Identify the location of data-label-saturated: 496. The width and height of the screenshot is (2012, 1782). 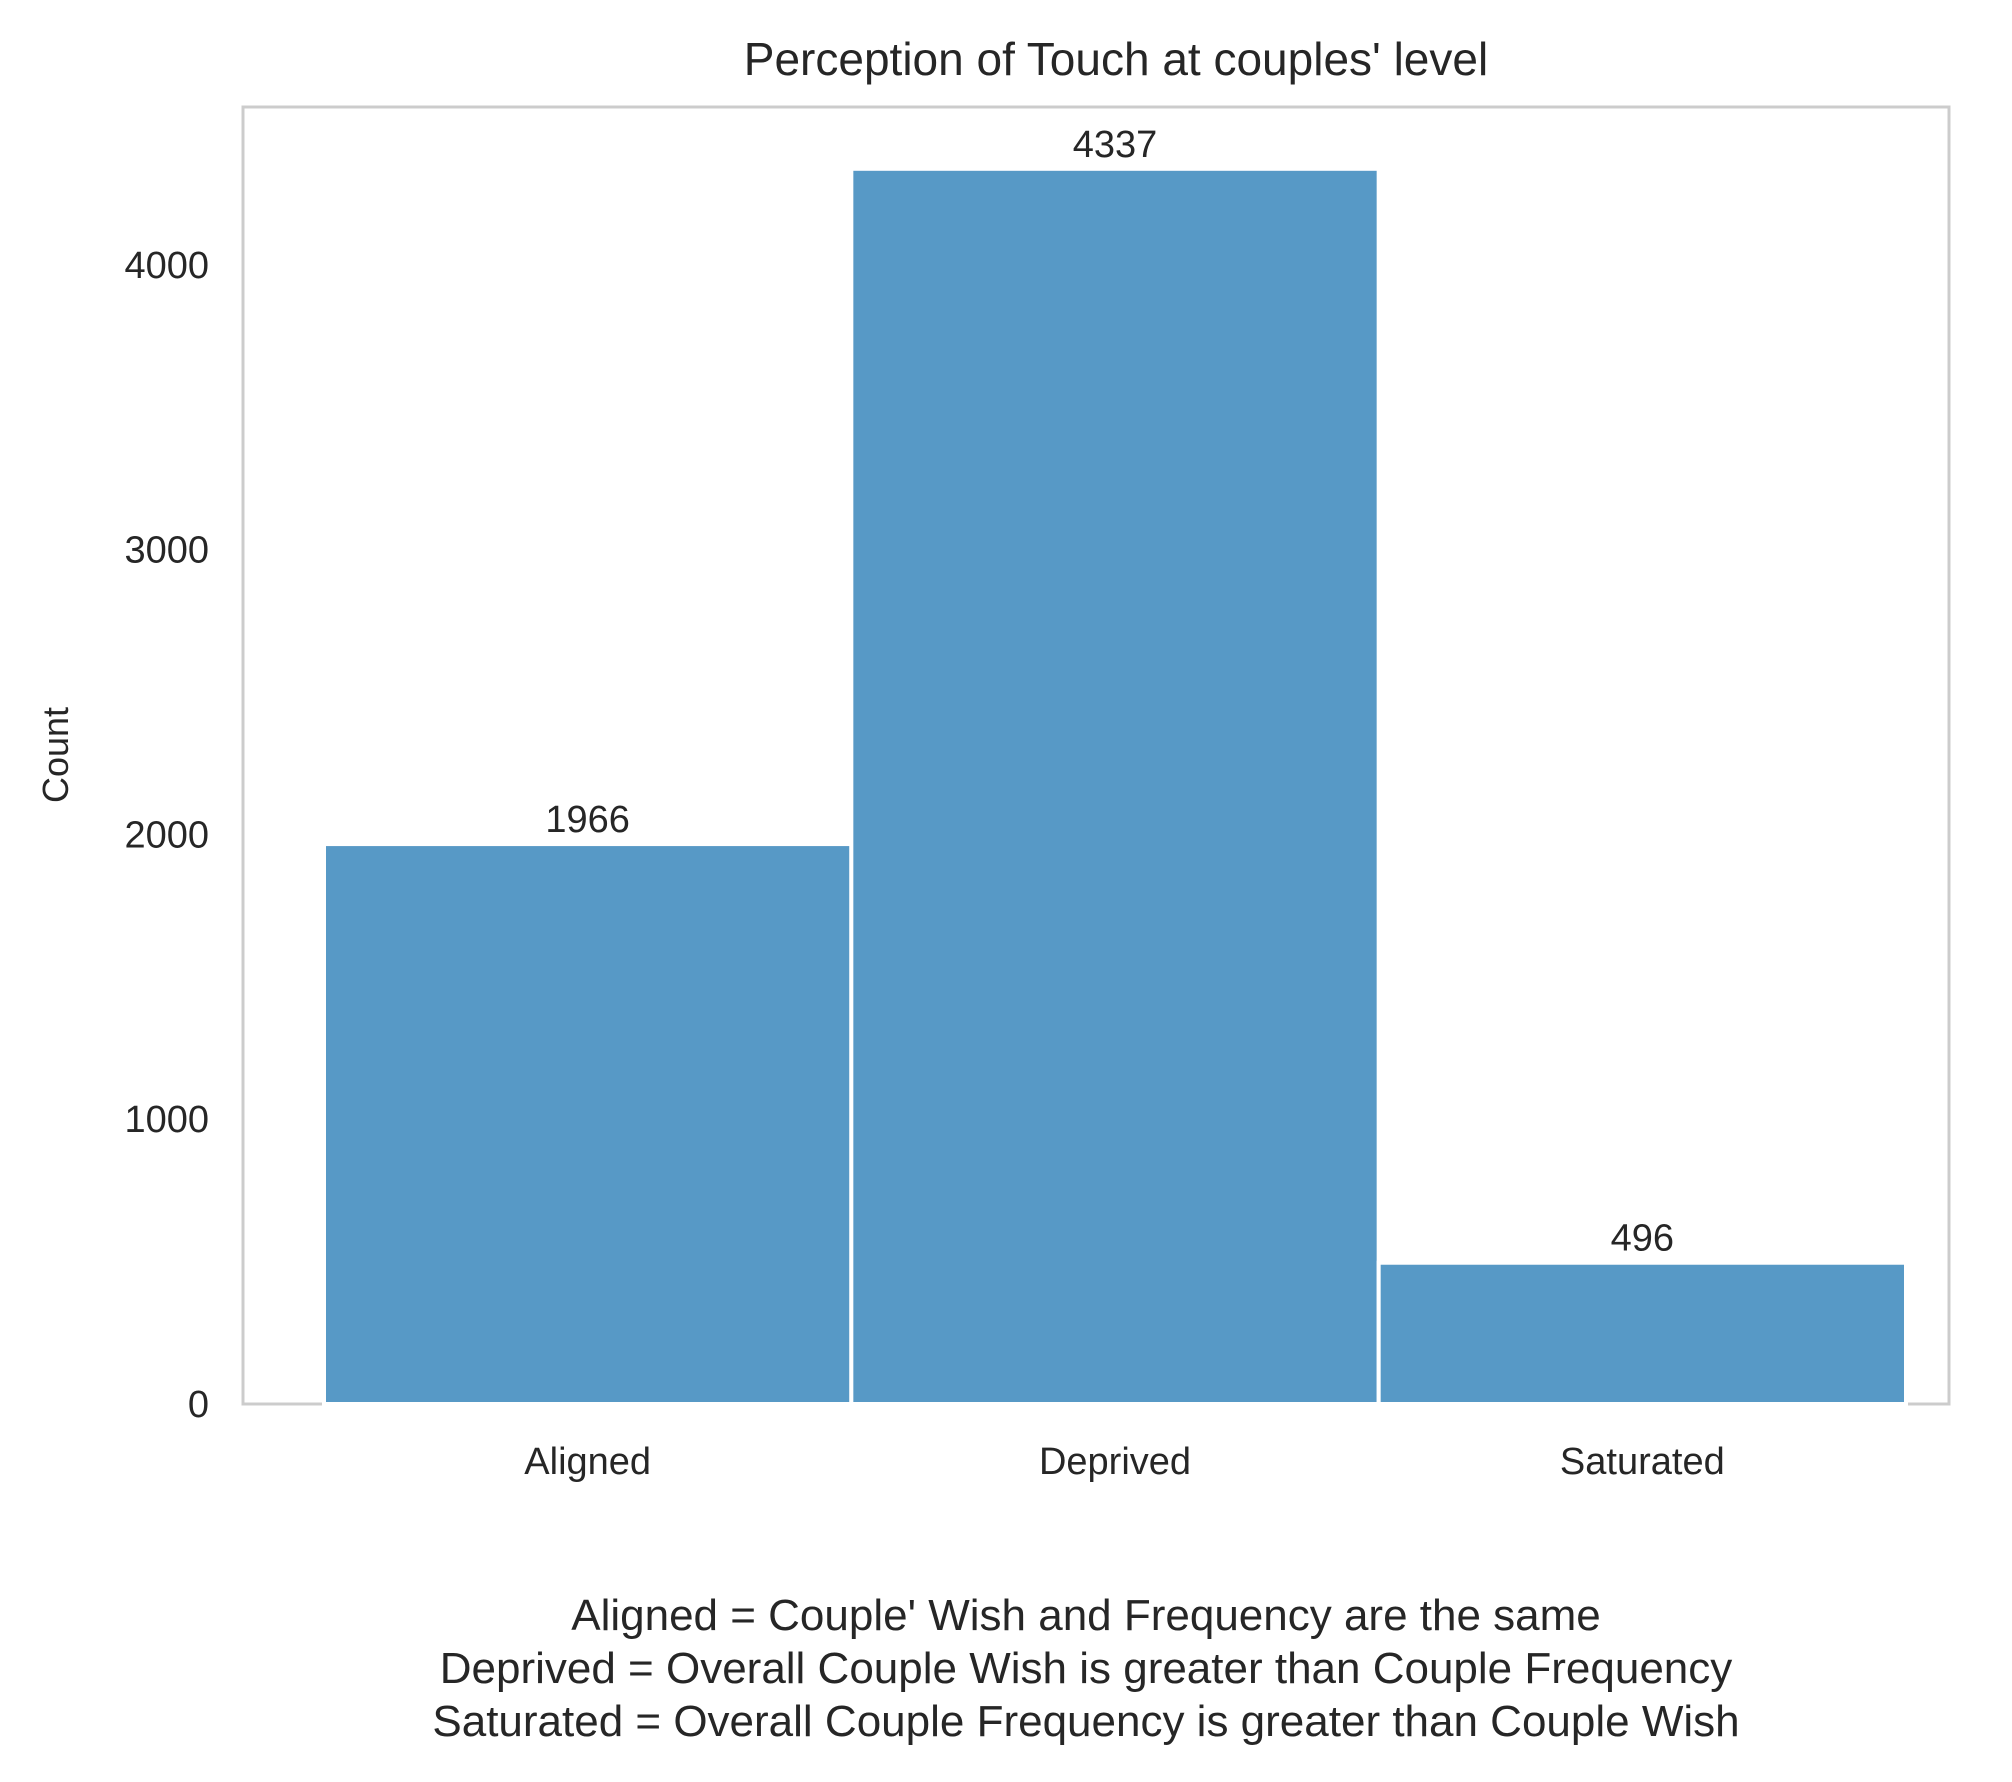
(1642, 1239).